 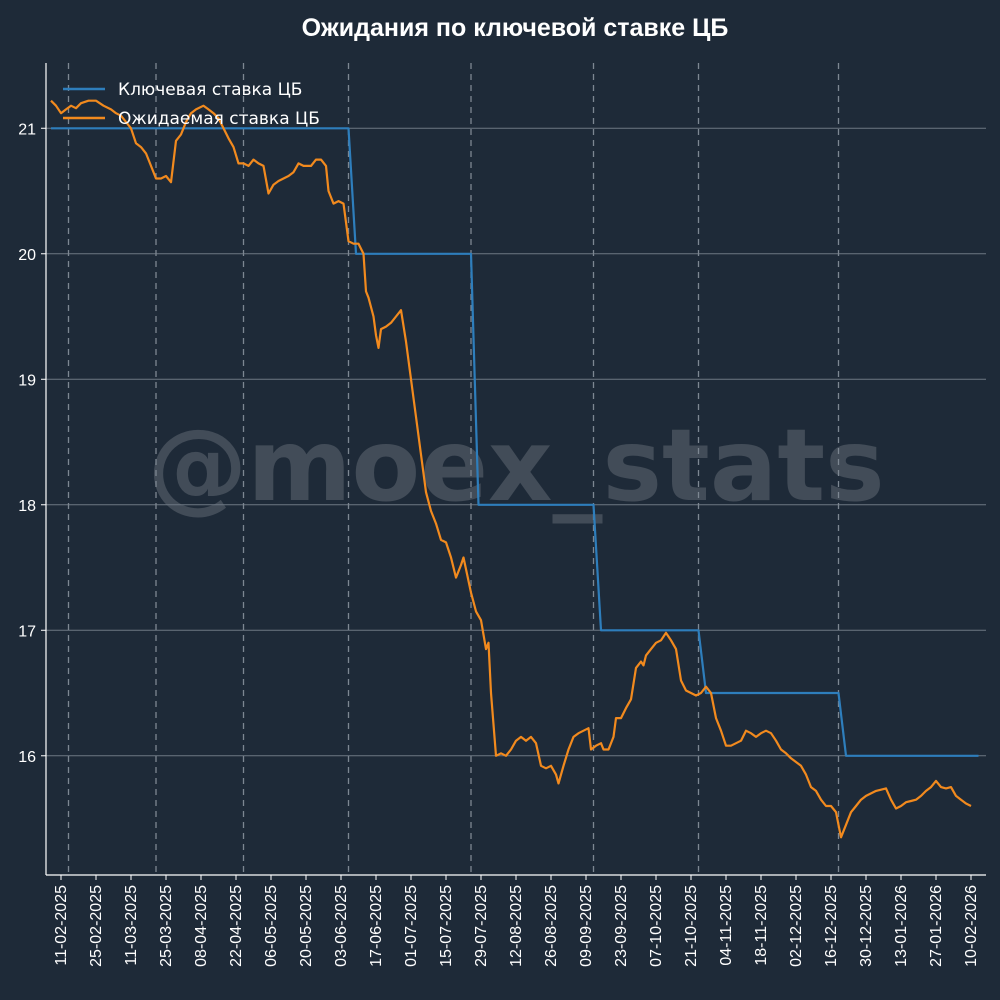 I want to click on legend-label: Ожидаемая ставка ЦБ, so click(x=219, y=119).